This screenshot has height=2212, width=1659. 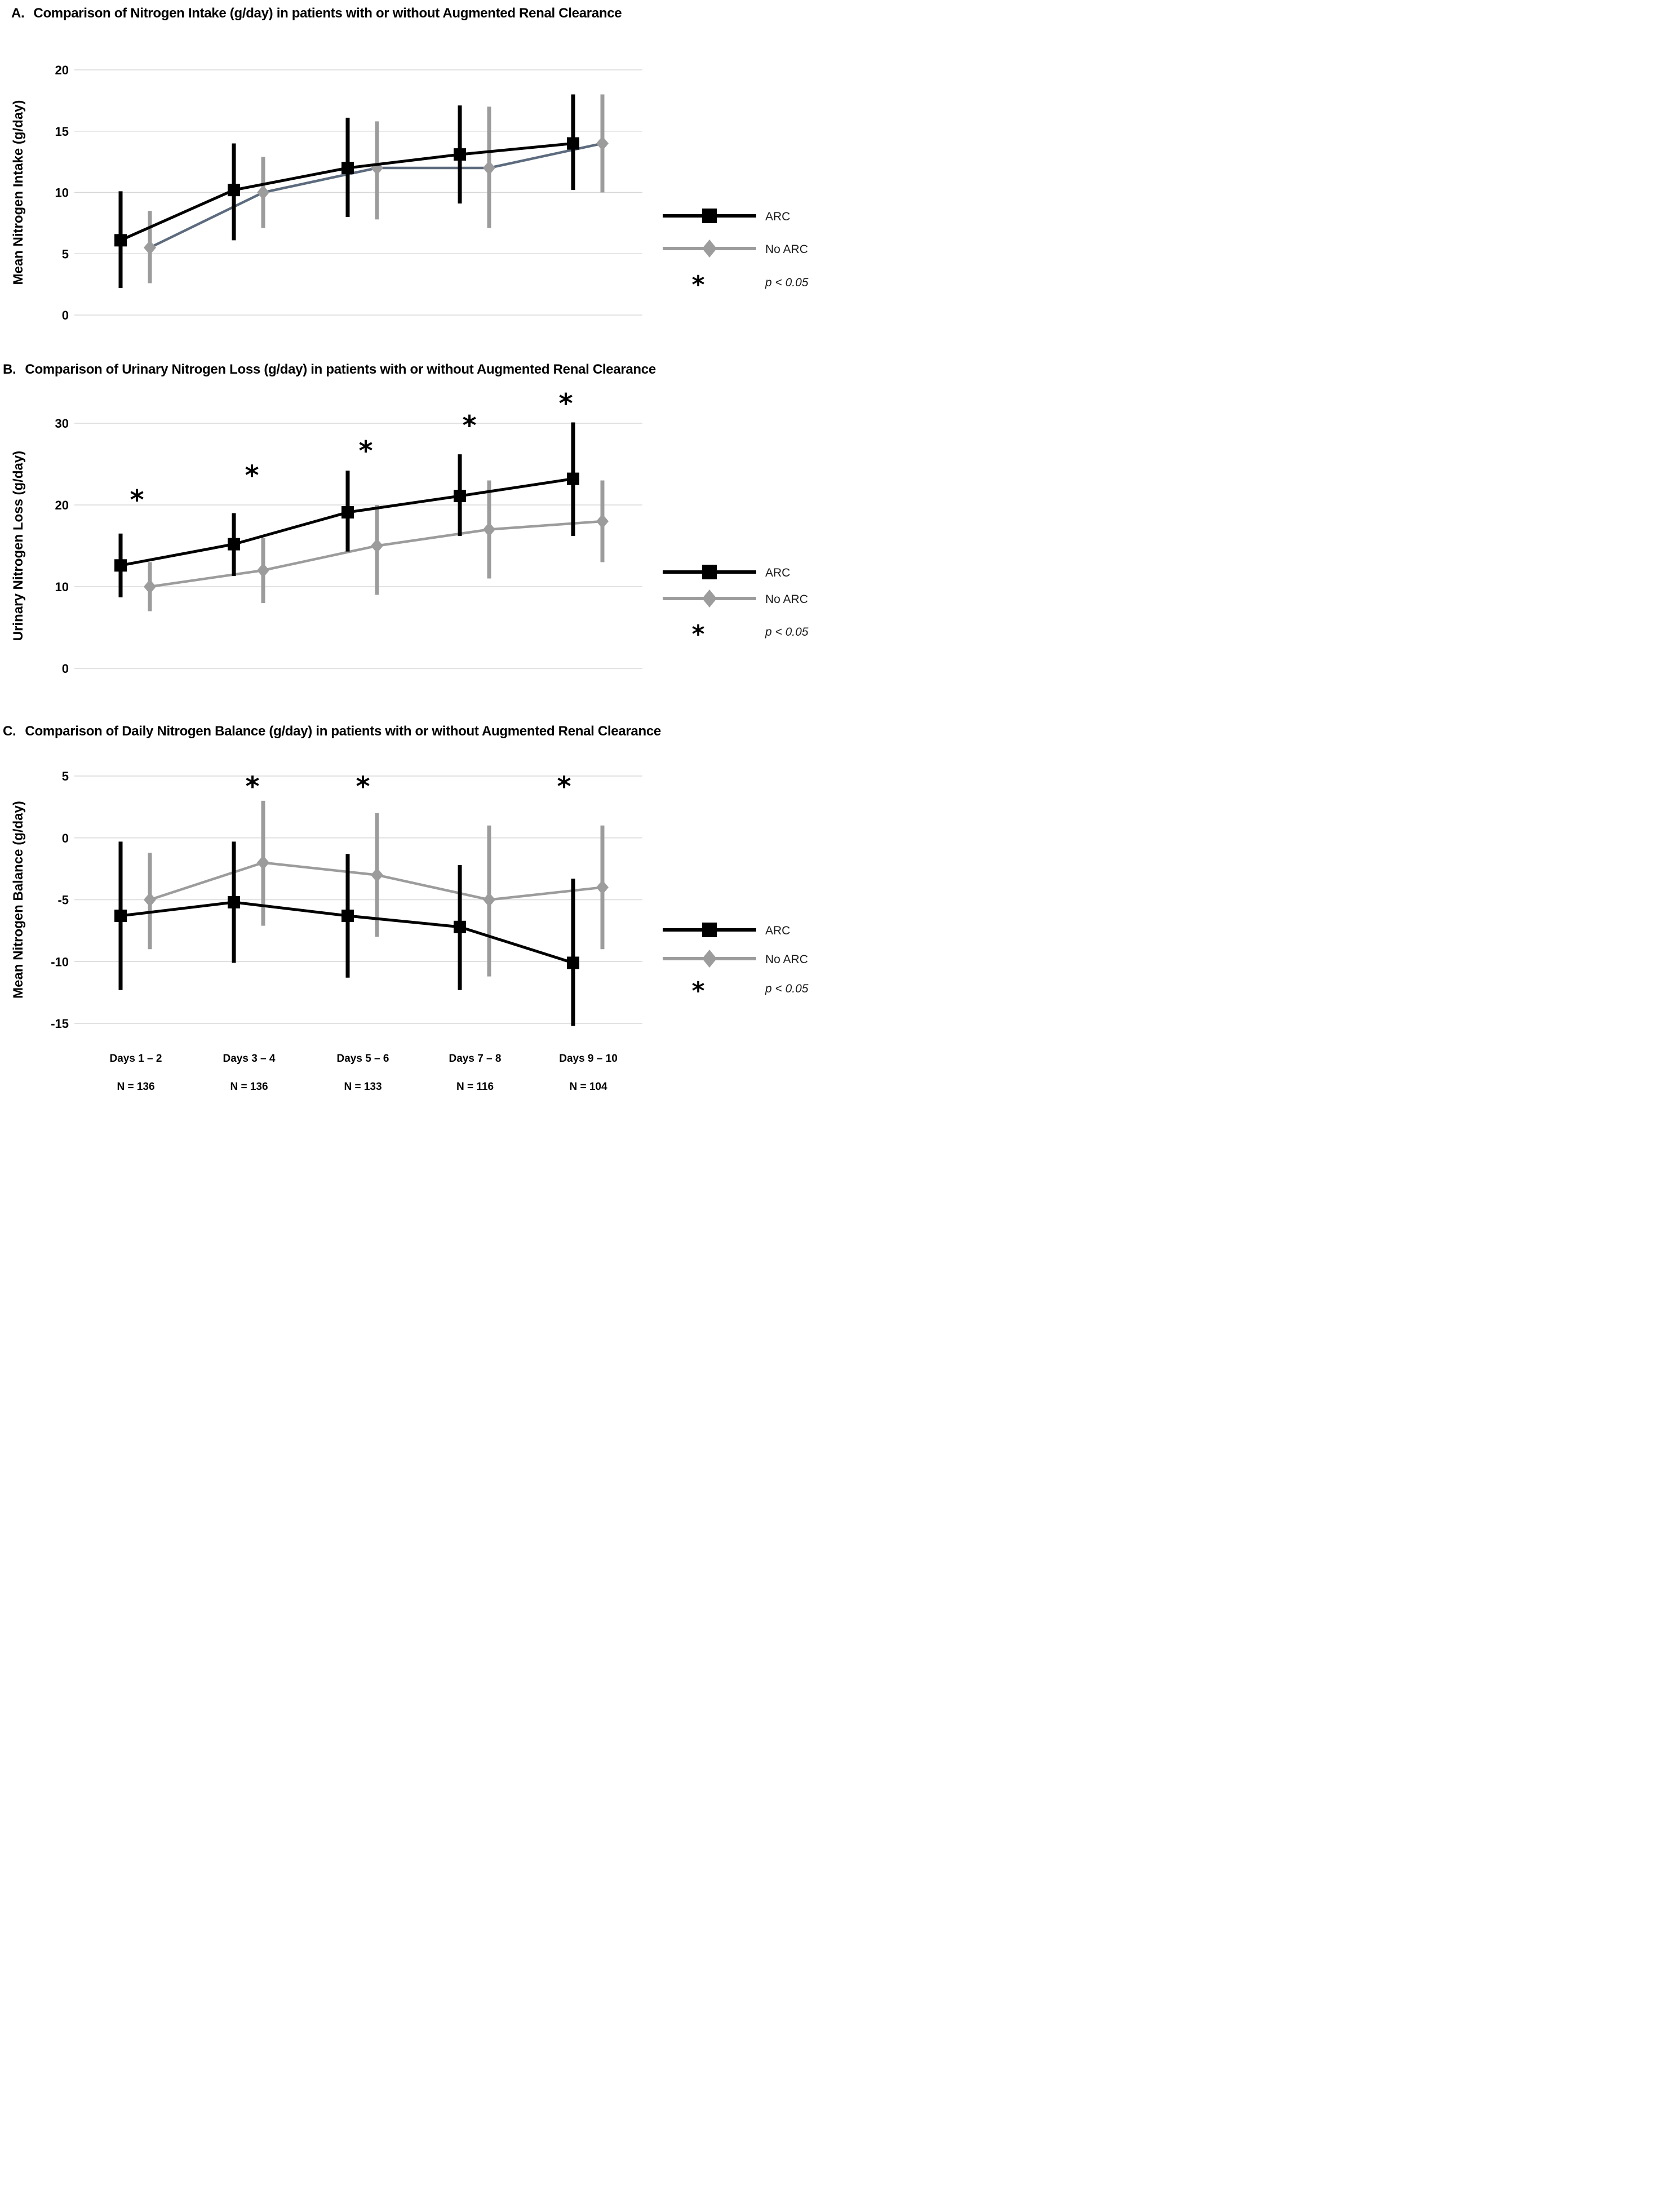 I want to click on panel-c-ytick--15: -15, so click(x=60, y=1024).